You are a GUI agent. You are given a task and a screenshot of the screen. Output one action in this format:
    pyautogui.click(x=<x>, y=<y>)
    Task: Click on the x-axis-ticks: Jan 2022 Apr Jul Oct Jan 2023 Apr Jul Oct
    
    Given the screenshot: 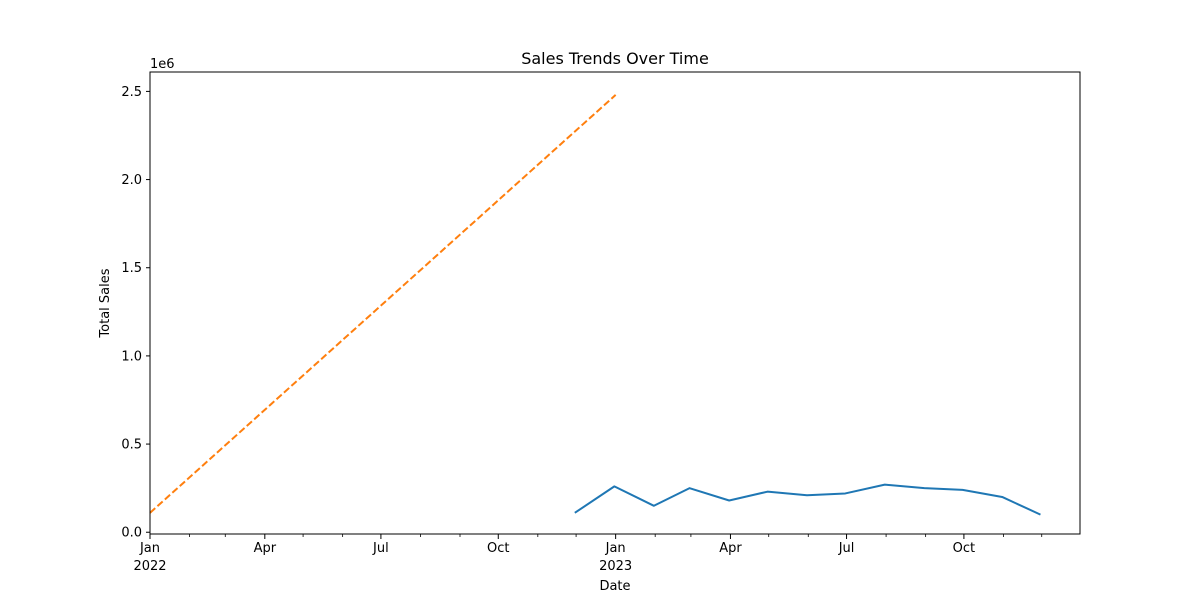 What is the action you would take?
    pyautogui.click(x=588, y=554)
    